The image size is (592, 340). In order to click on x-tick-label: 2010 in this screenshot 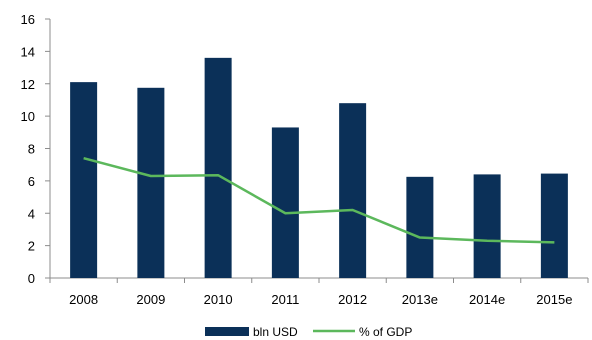, I will do `click(218, 299)`.